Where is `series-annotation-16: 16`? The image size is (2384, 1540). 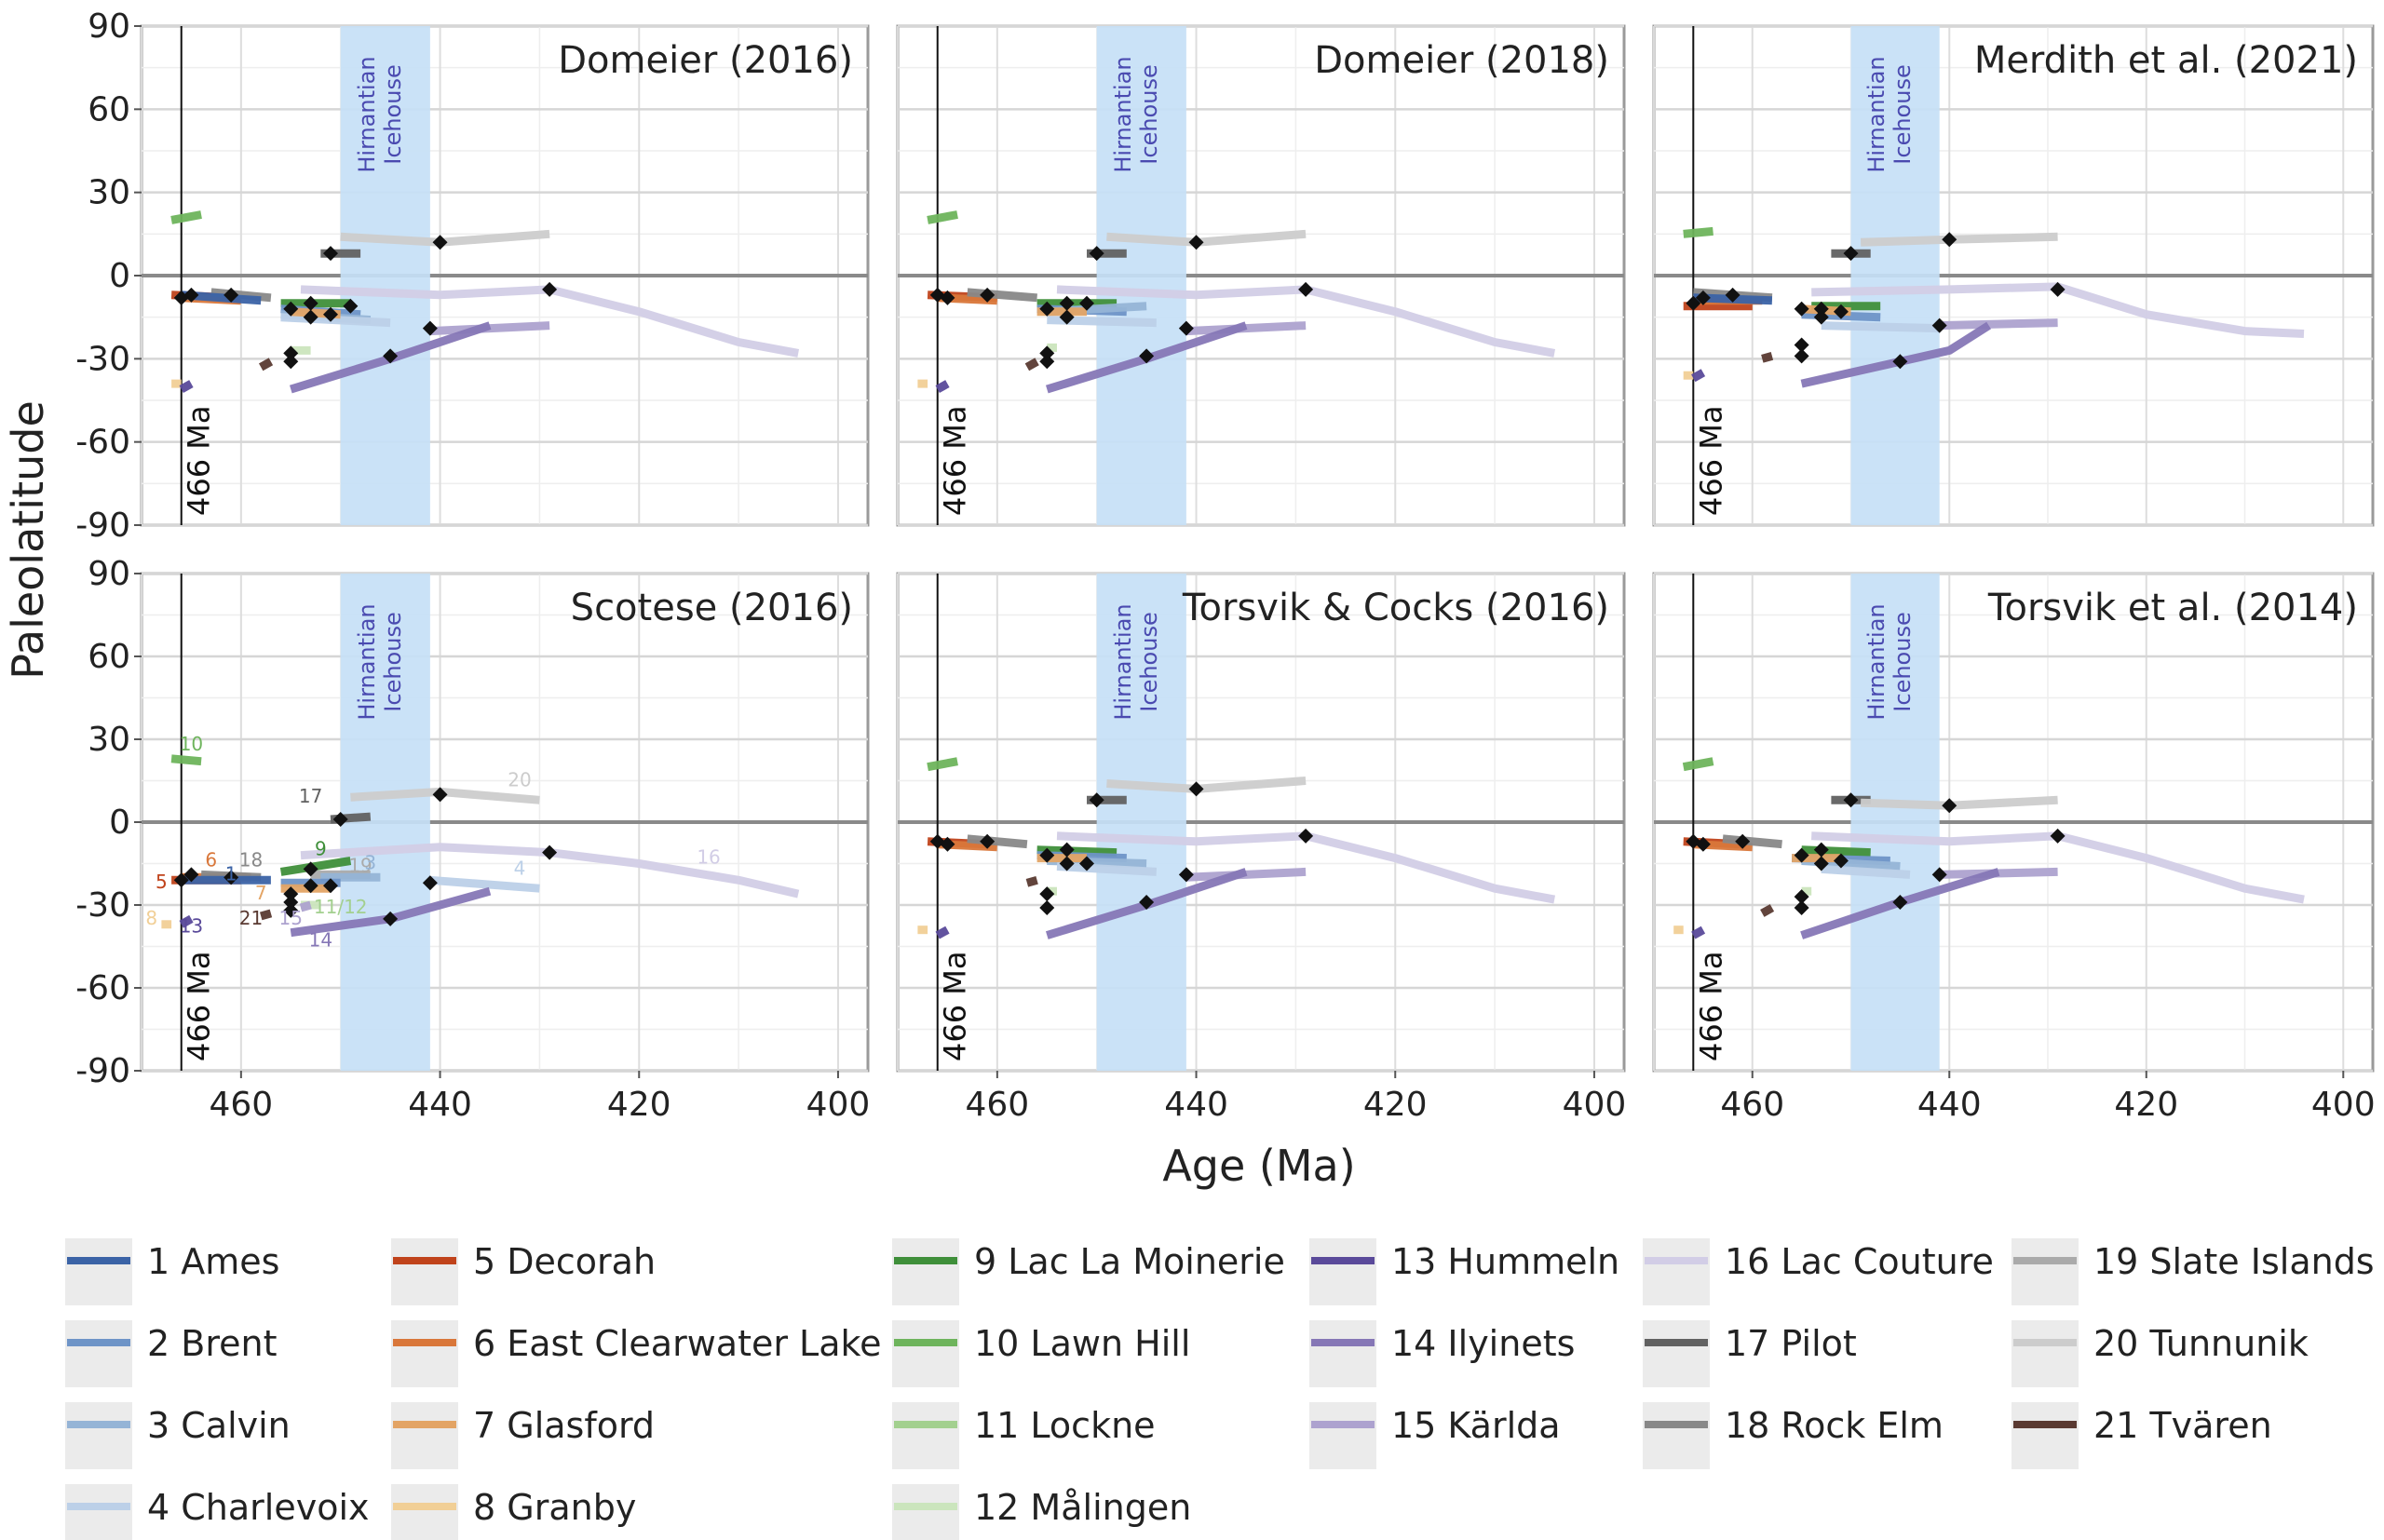
series-annotation-16: 16 is located at coordinates (708, 857).